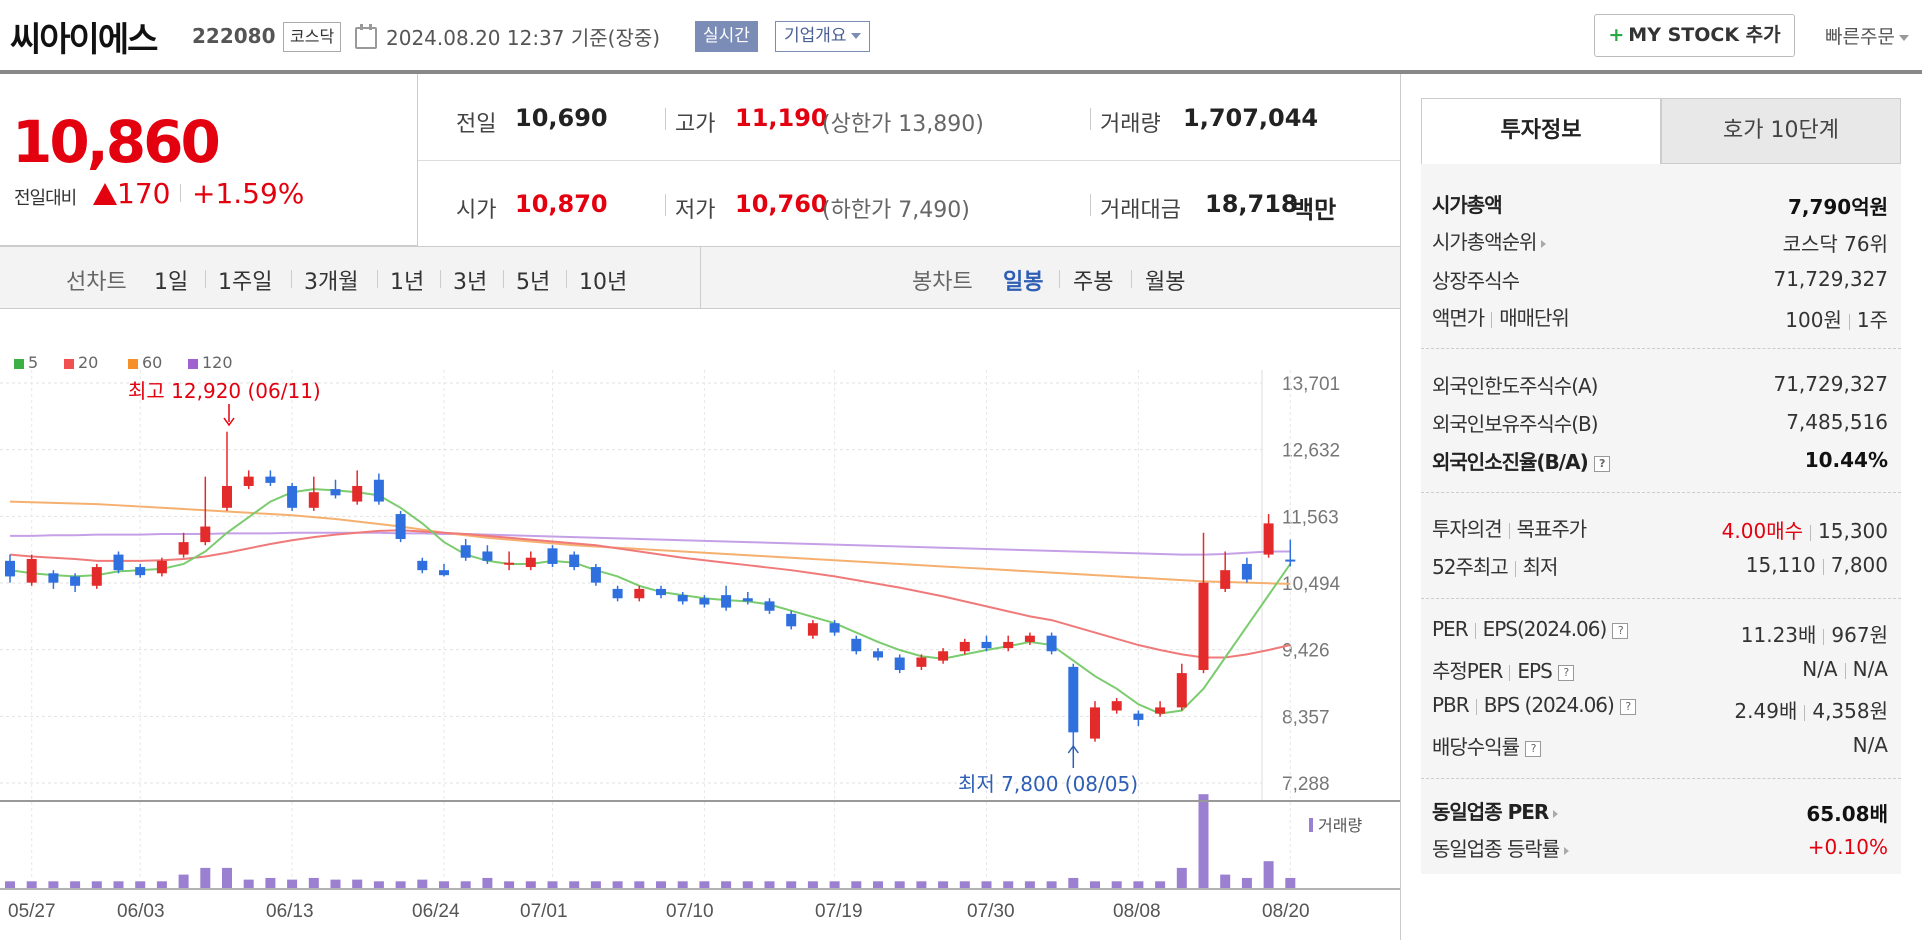 The width and height of the screenshot is (1922, 940). I want to click on tab-10year: 10년, so click(603, 282).